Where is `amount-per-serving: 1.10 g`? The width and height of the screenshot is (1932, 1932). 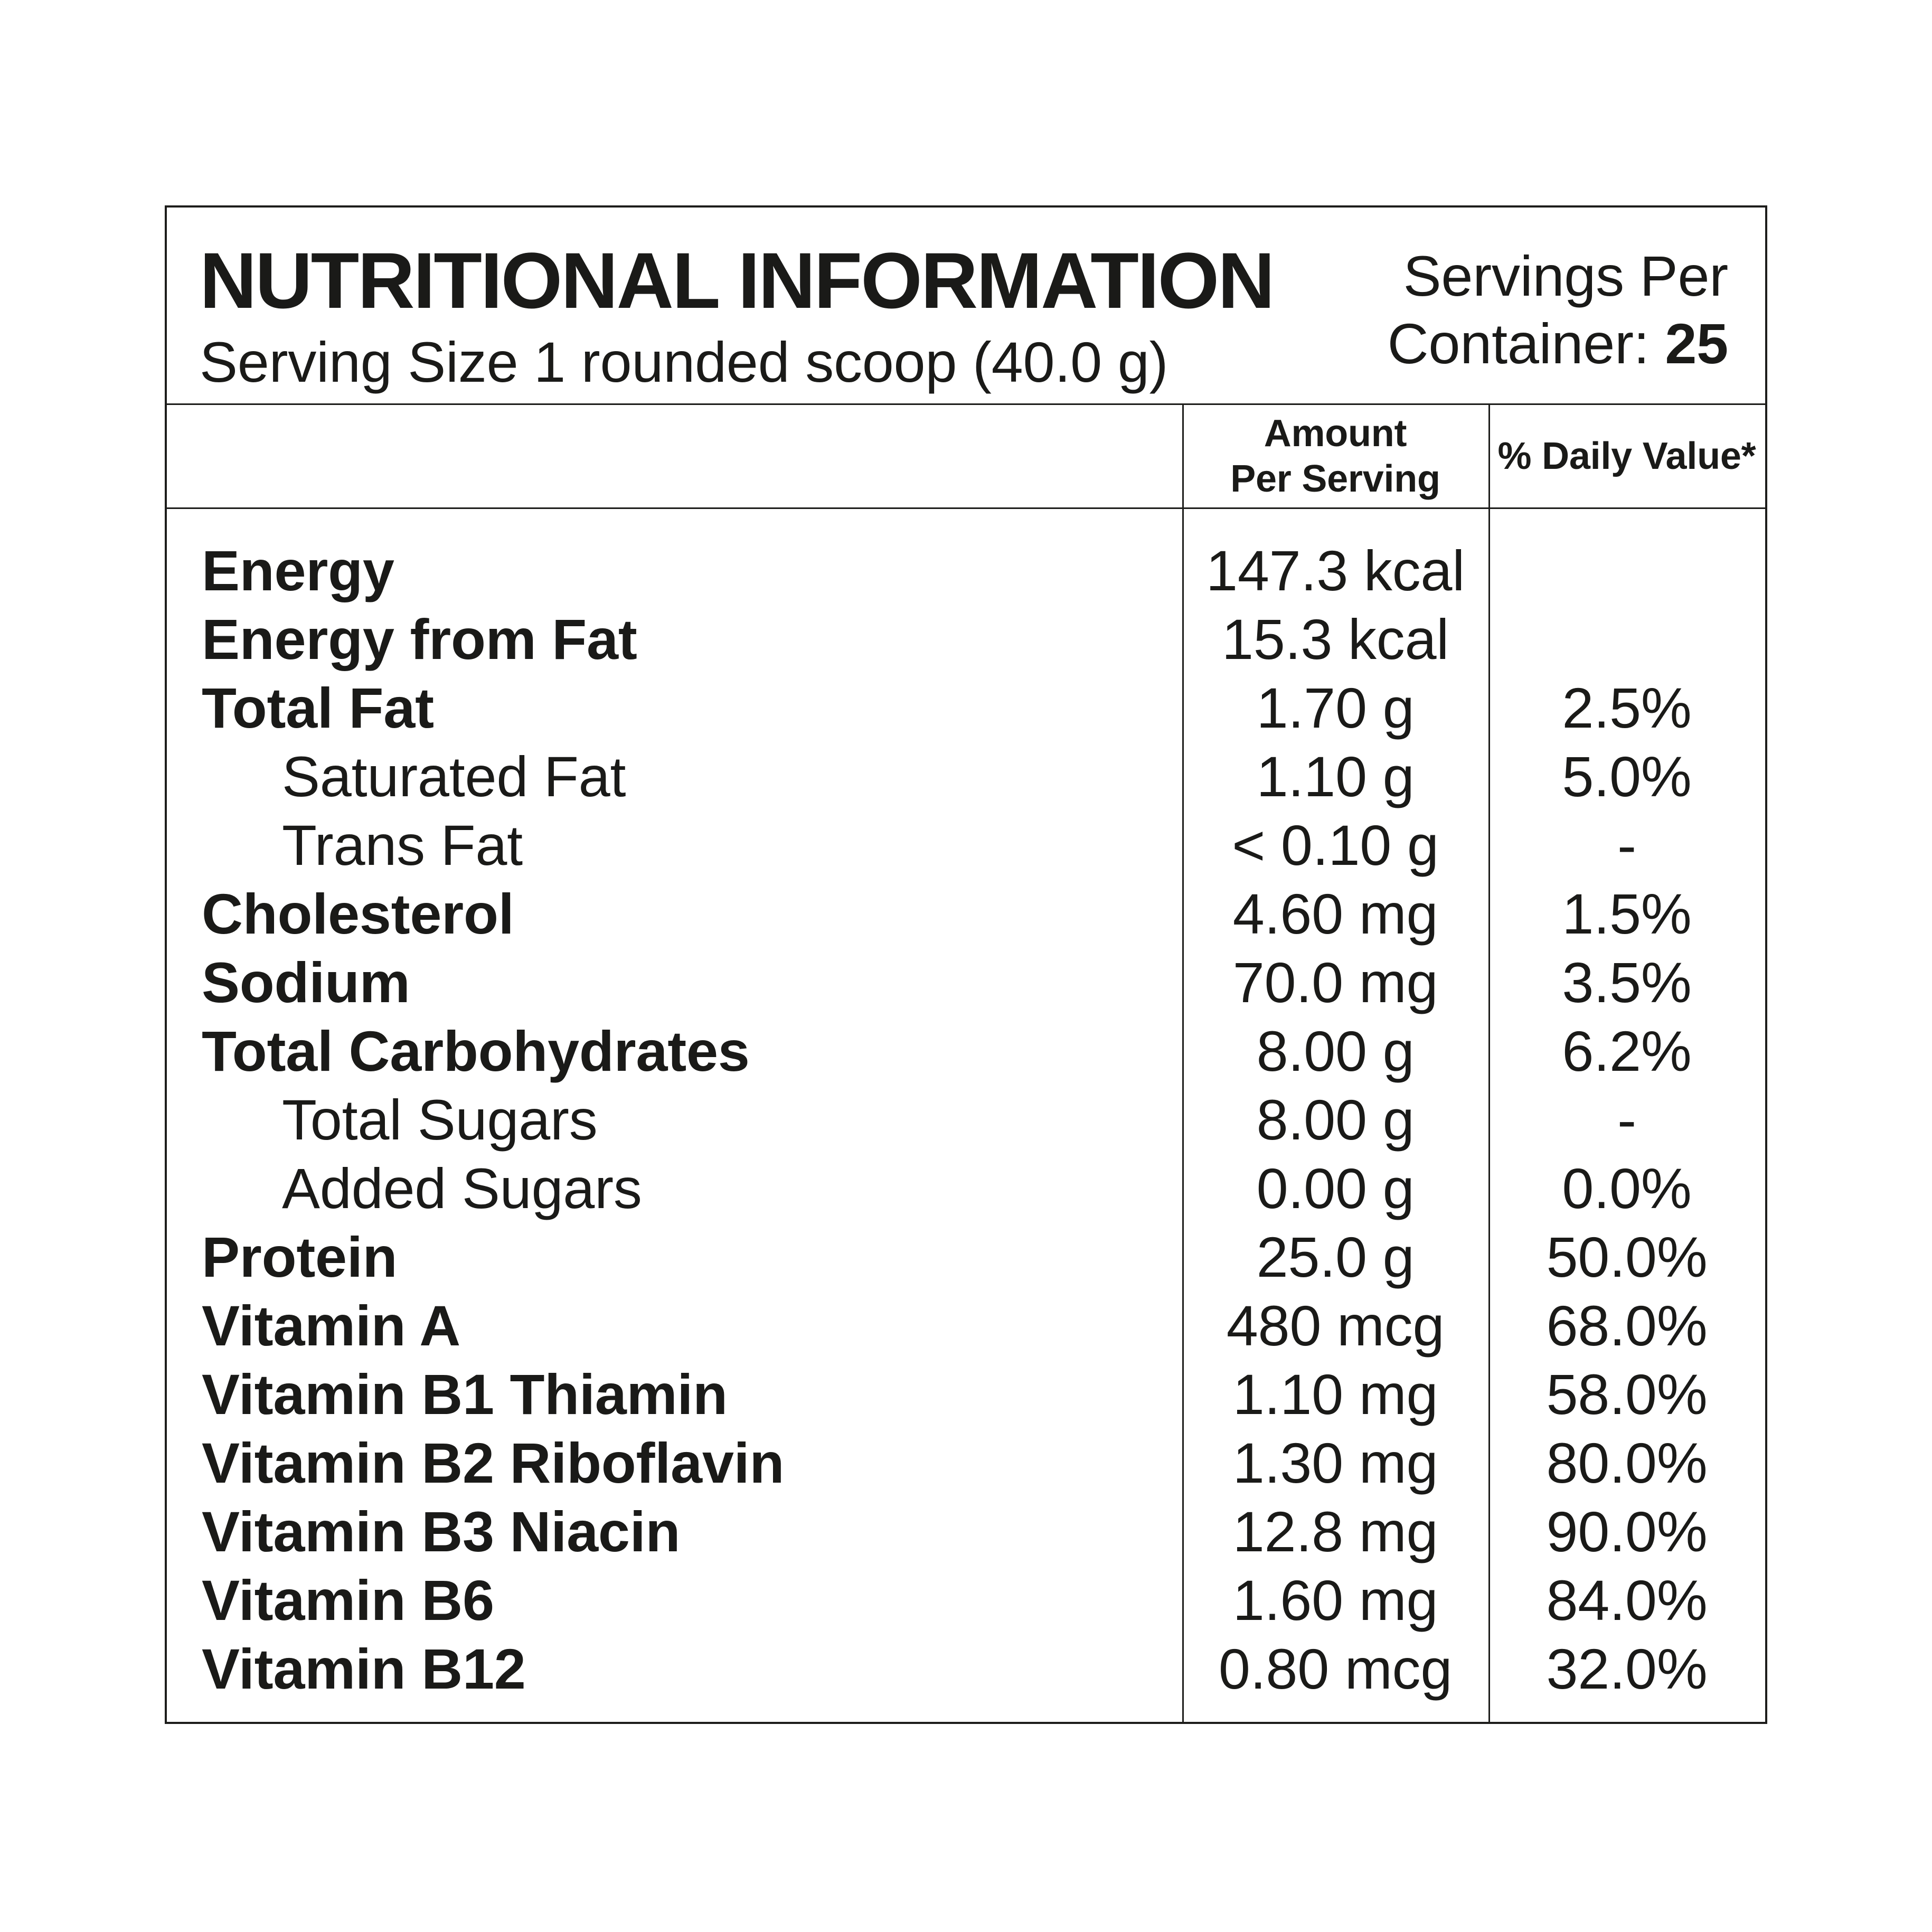
amount-per-serving: 1.10 g is located at coordinates (1336, 776).